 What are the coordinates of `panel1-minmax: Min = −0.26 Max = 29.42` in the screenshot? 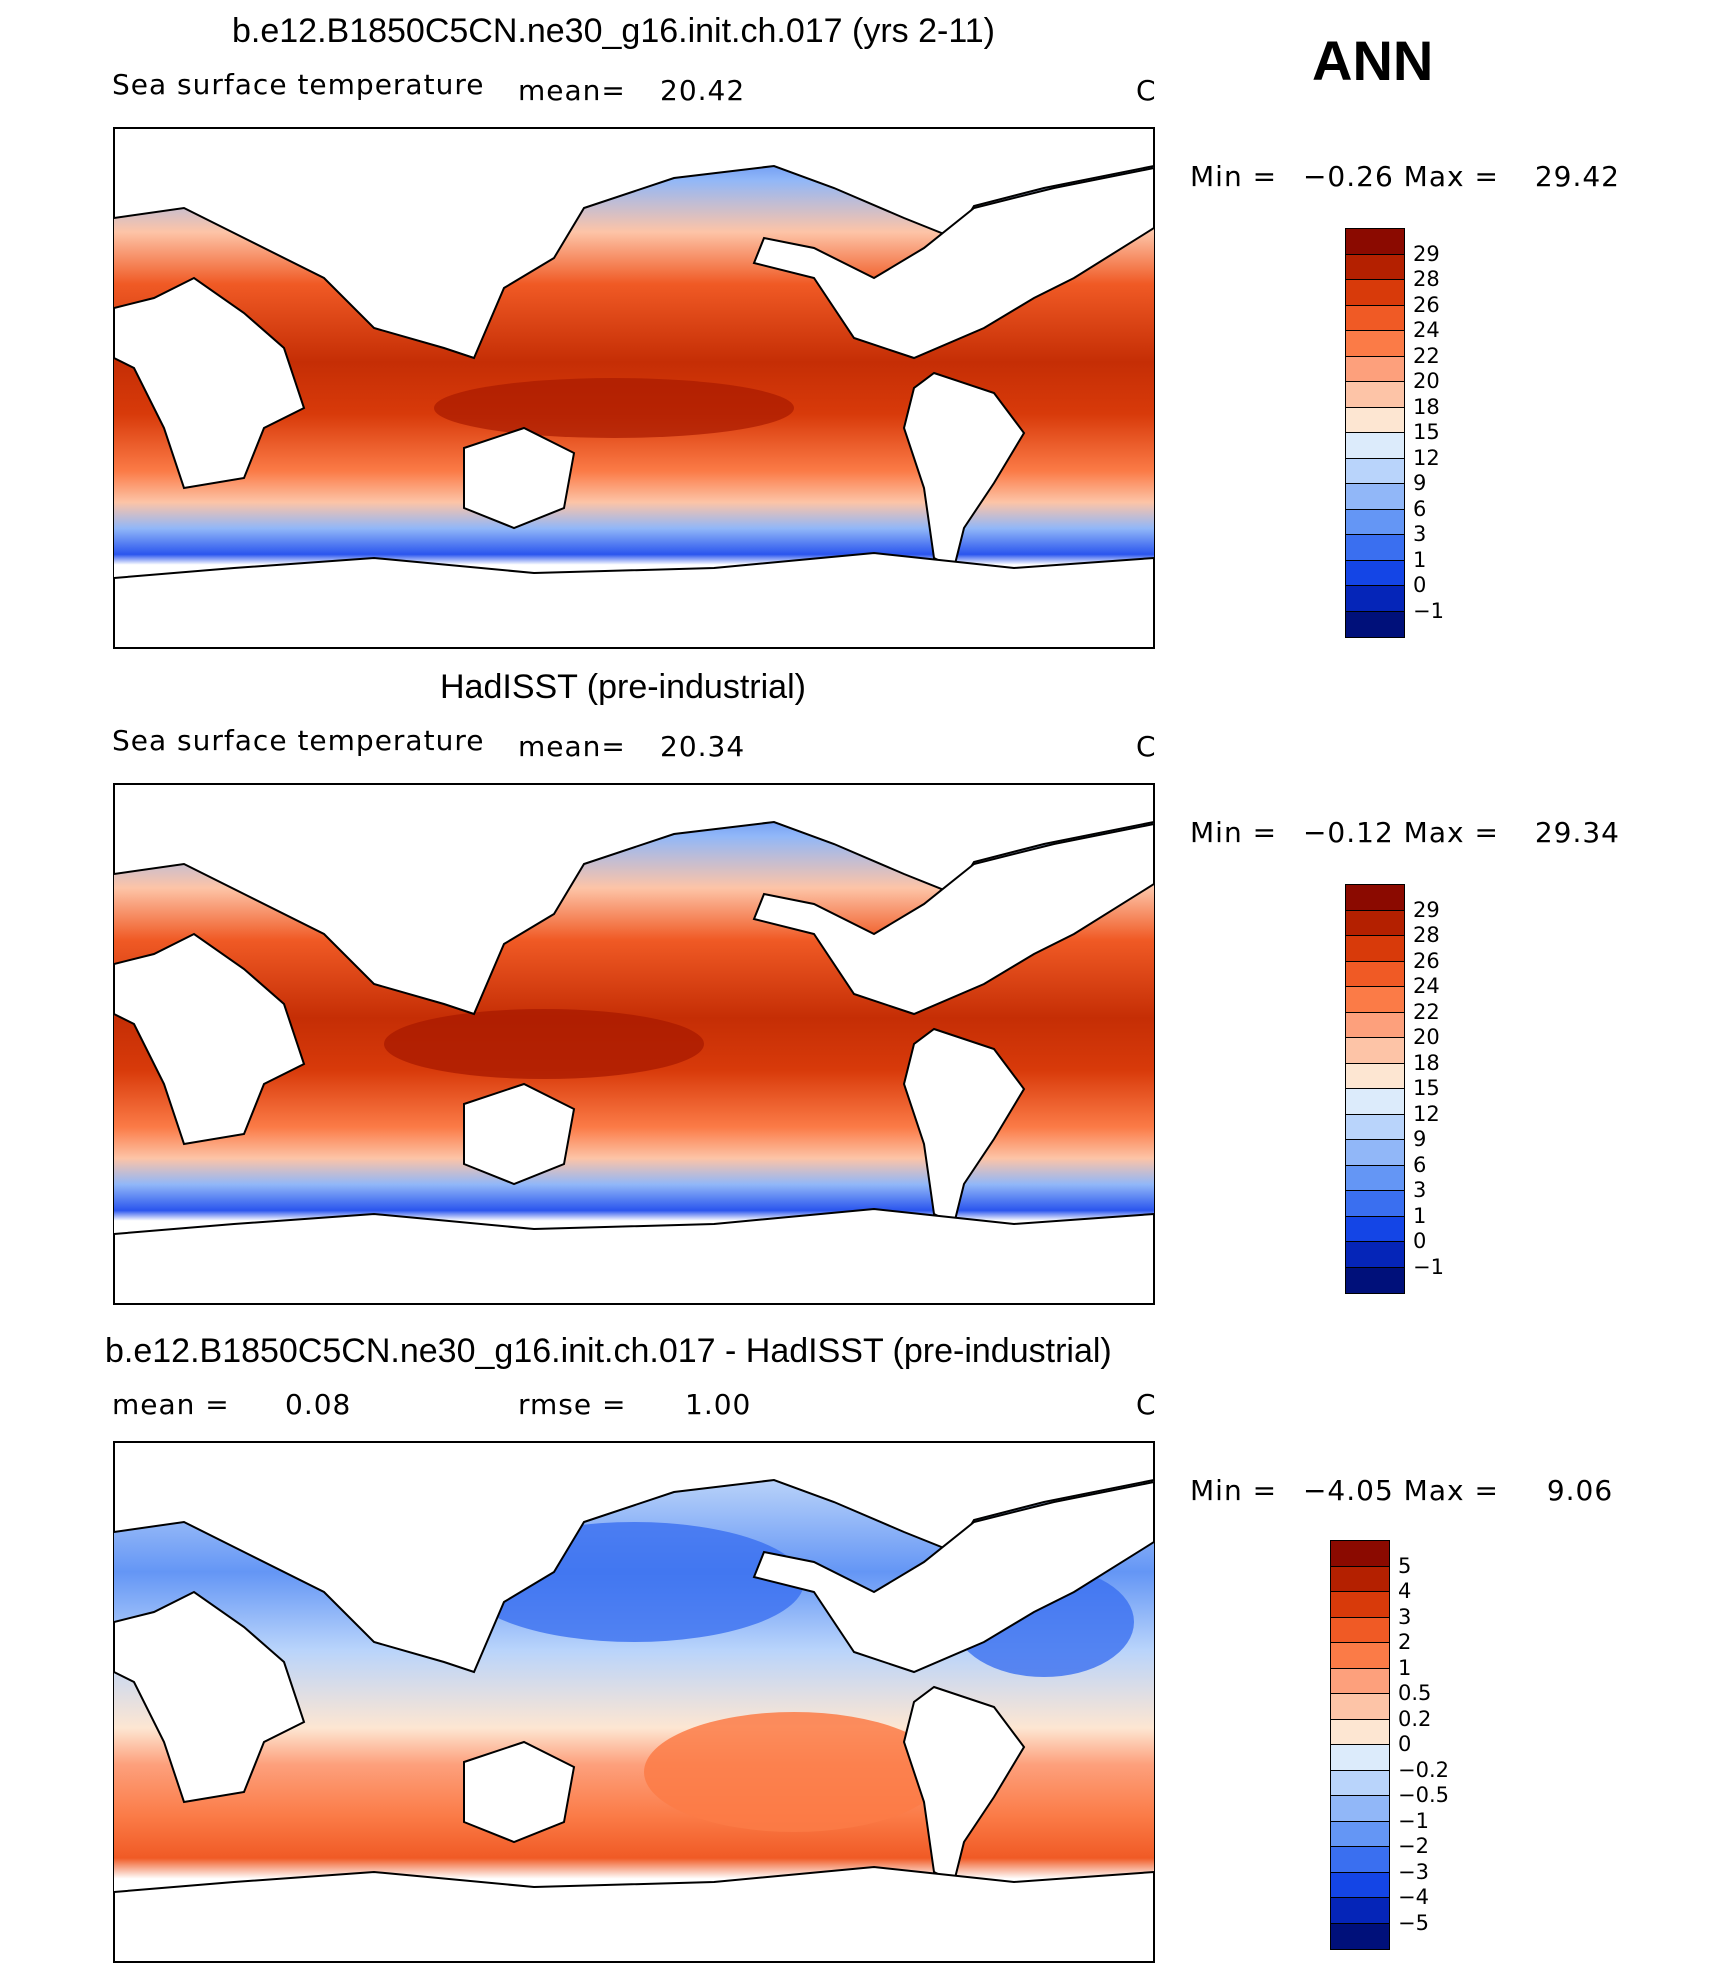 It's located at (1405, 176).